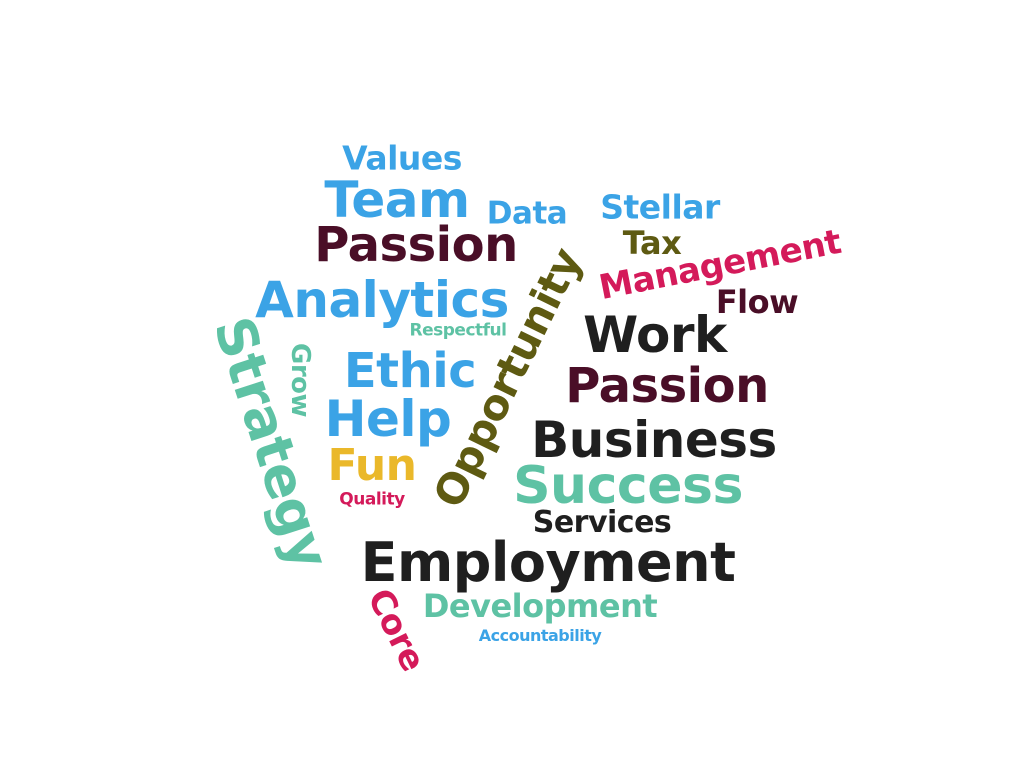 This screenshot has height=768, width=1024. Describe the element at coordinates (402, 158) in the screenshot. I see `word-values: Values` at that location.